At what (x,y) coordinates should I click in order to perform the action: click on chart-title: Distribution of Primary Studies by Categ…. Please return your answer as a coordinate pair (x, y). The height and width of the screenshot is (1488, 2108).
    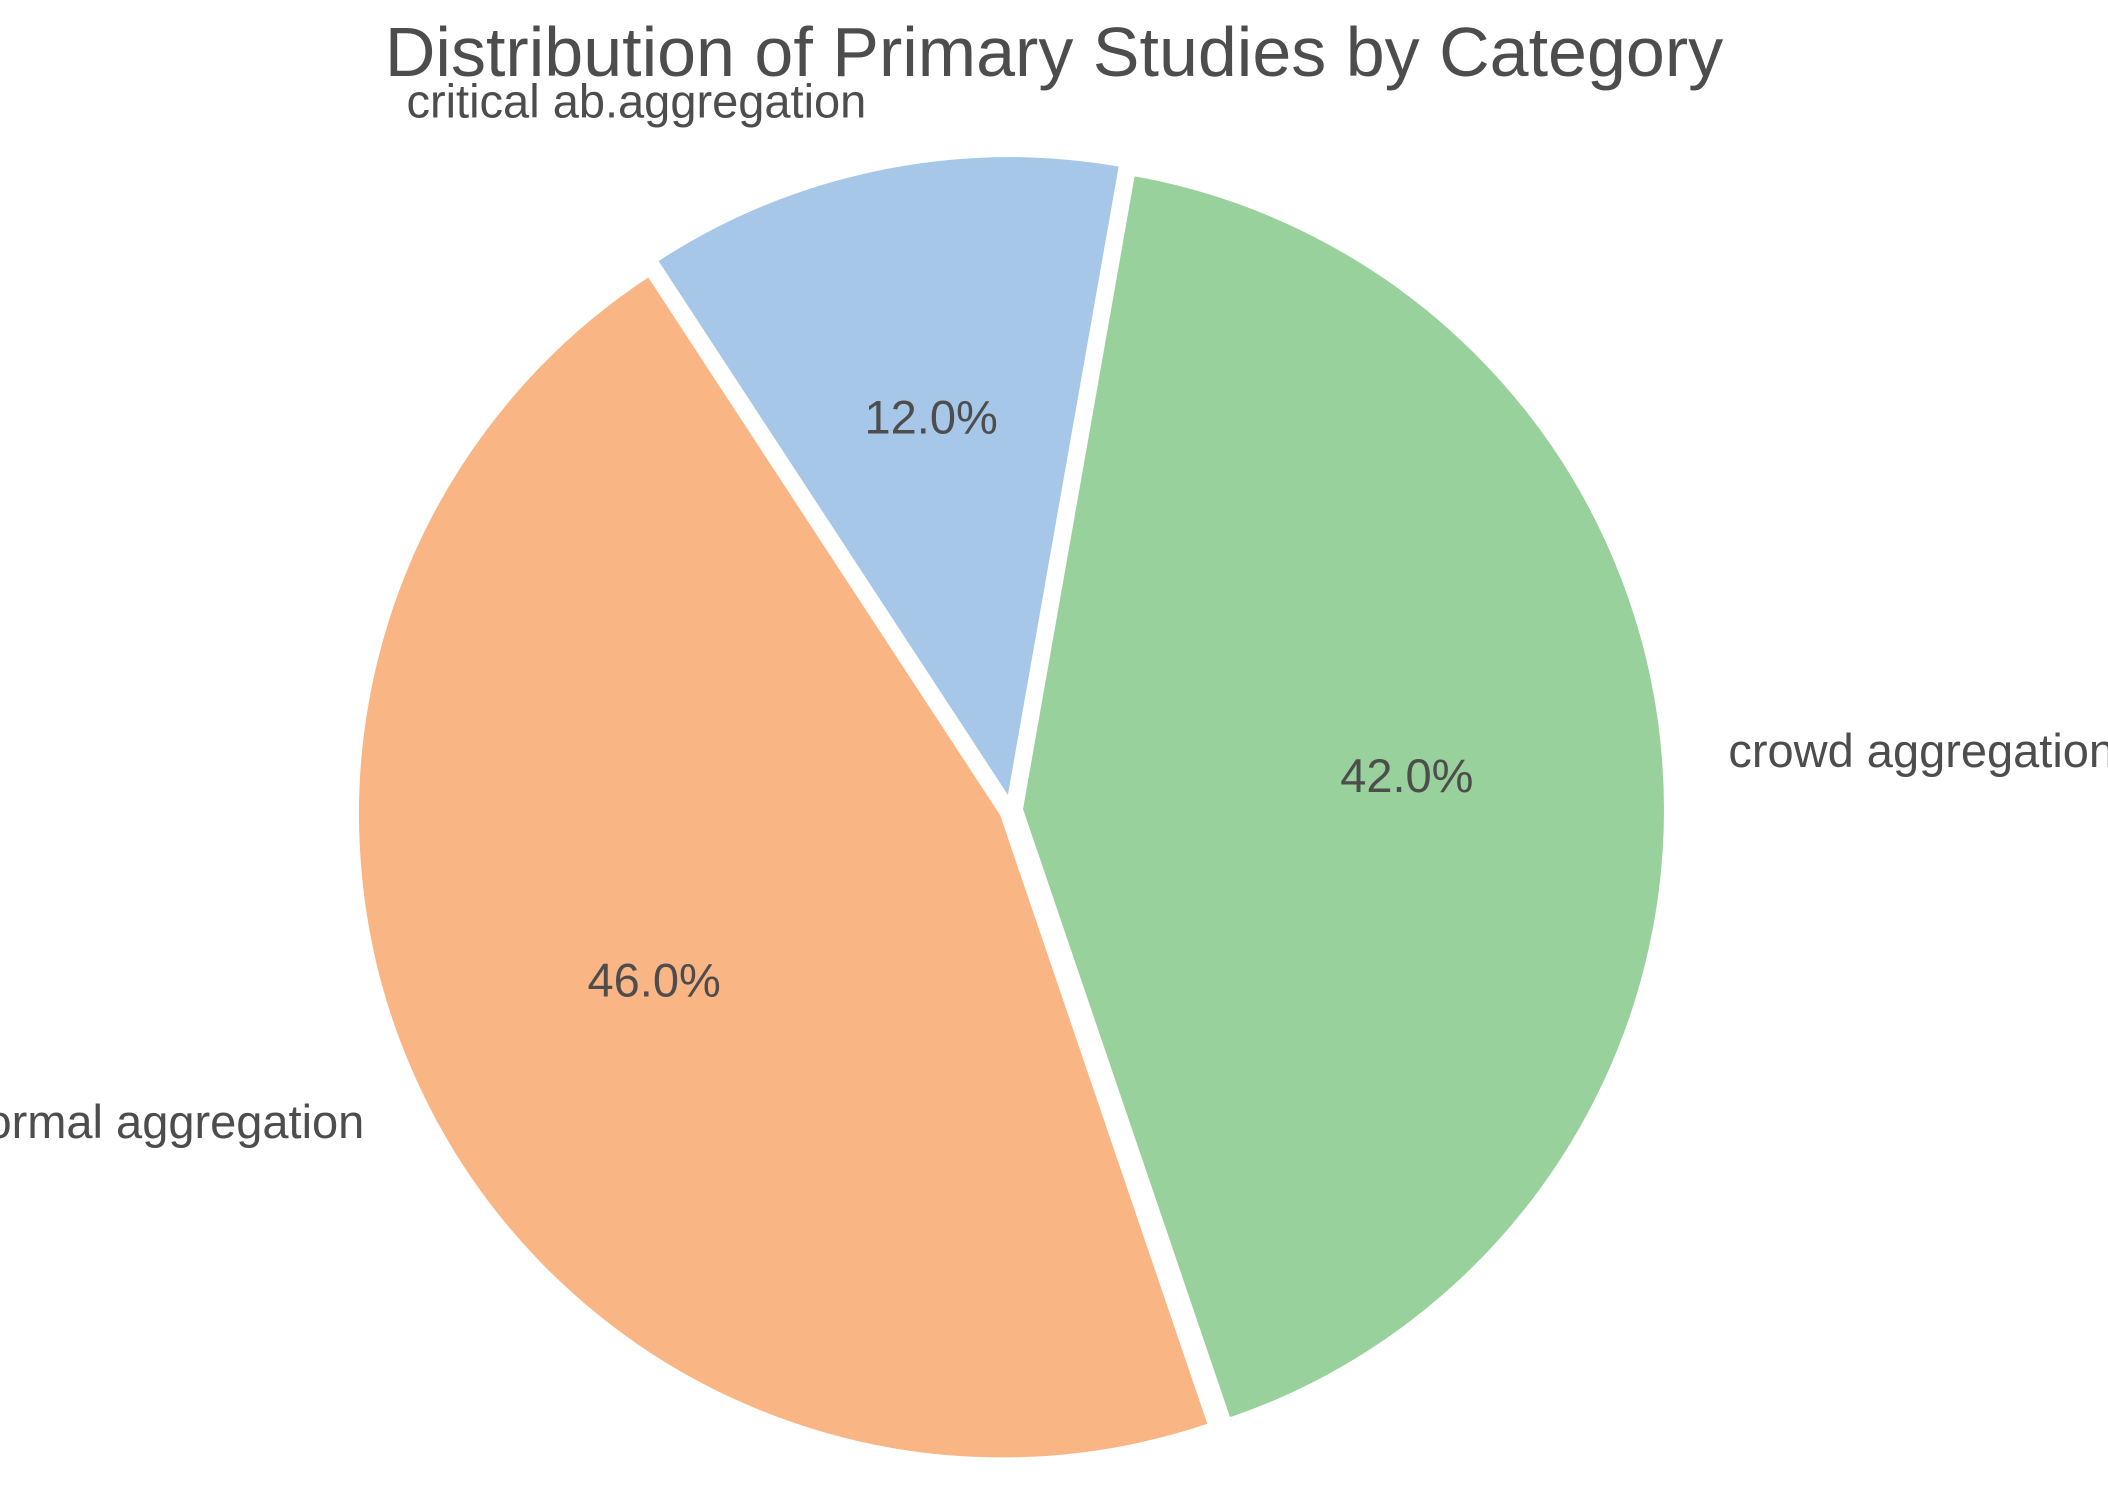
    Looking at the image, I should click on (1054, 52).